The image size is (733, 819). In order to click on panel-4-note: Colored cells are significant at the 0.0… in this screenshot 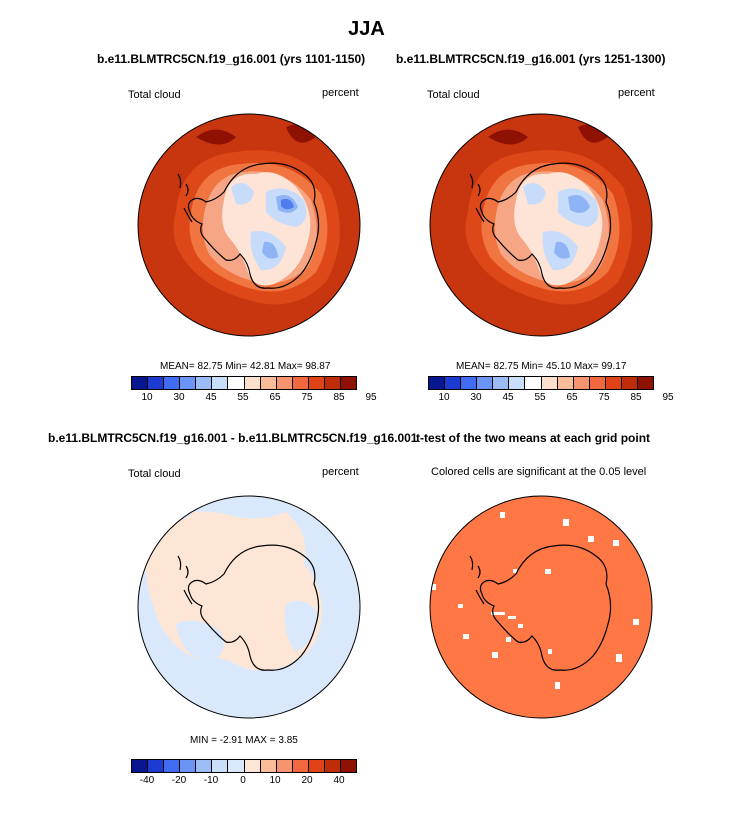, I will do `click(539, 472)`.